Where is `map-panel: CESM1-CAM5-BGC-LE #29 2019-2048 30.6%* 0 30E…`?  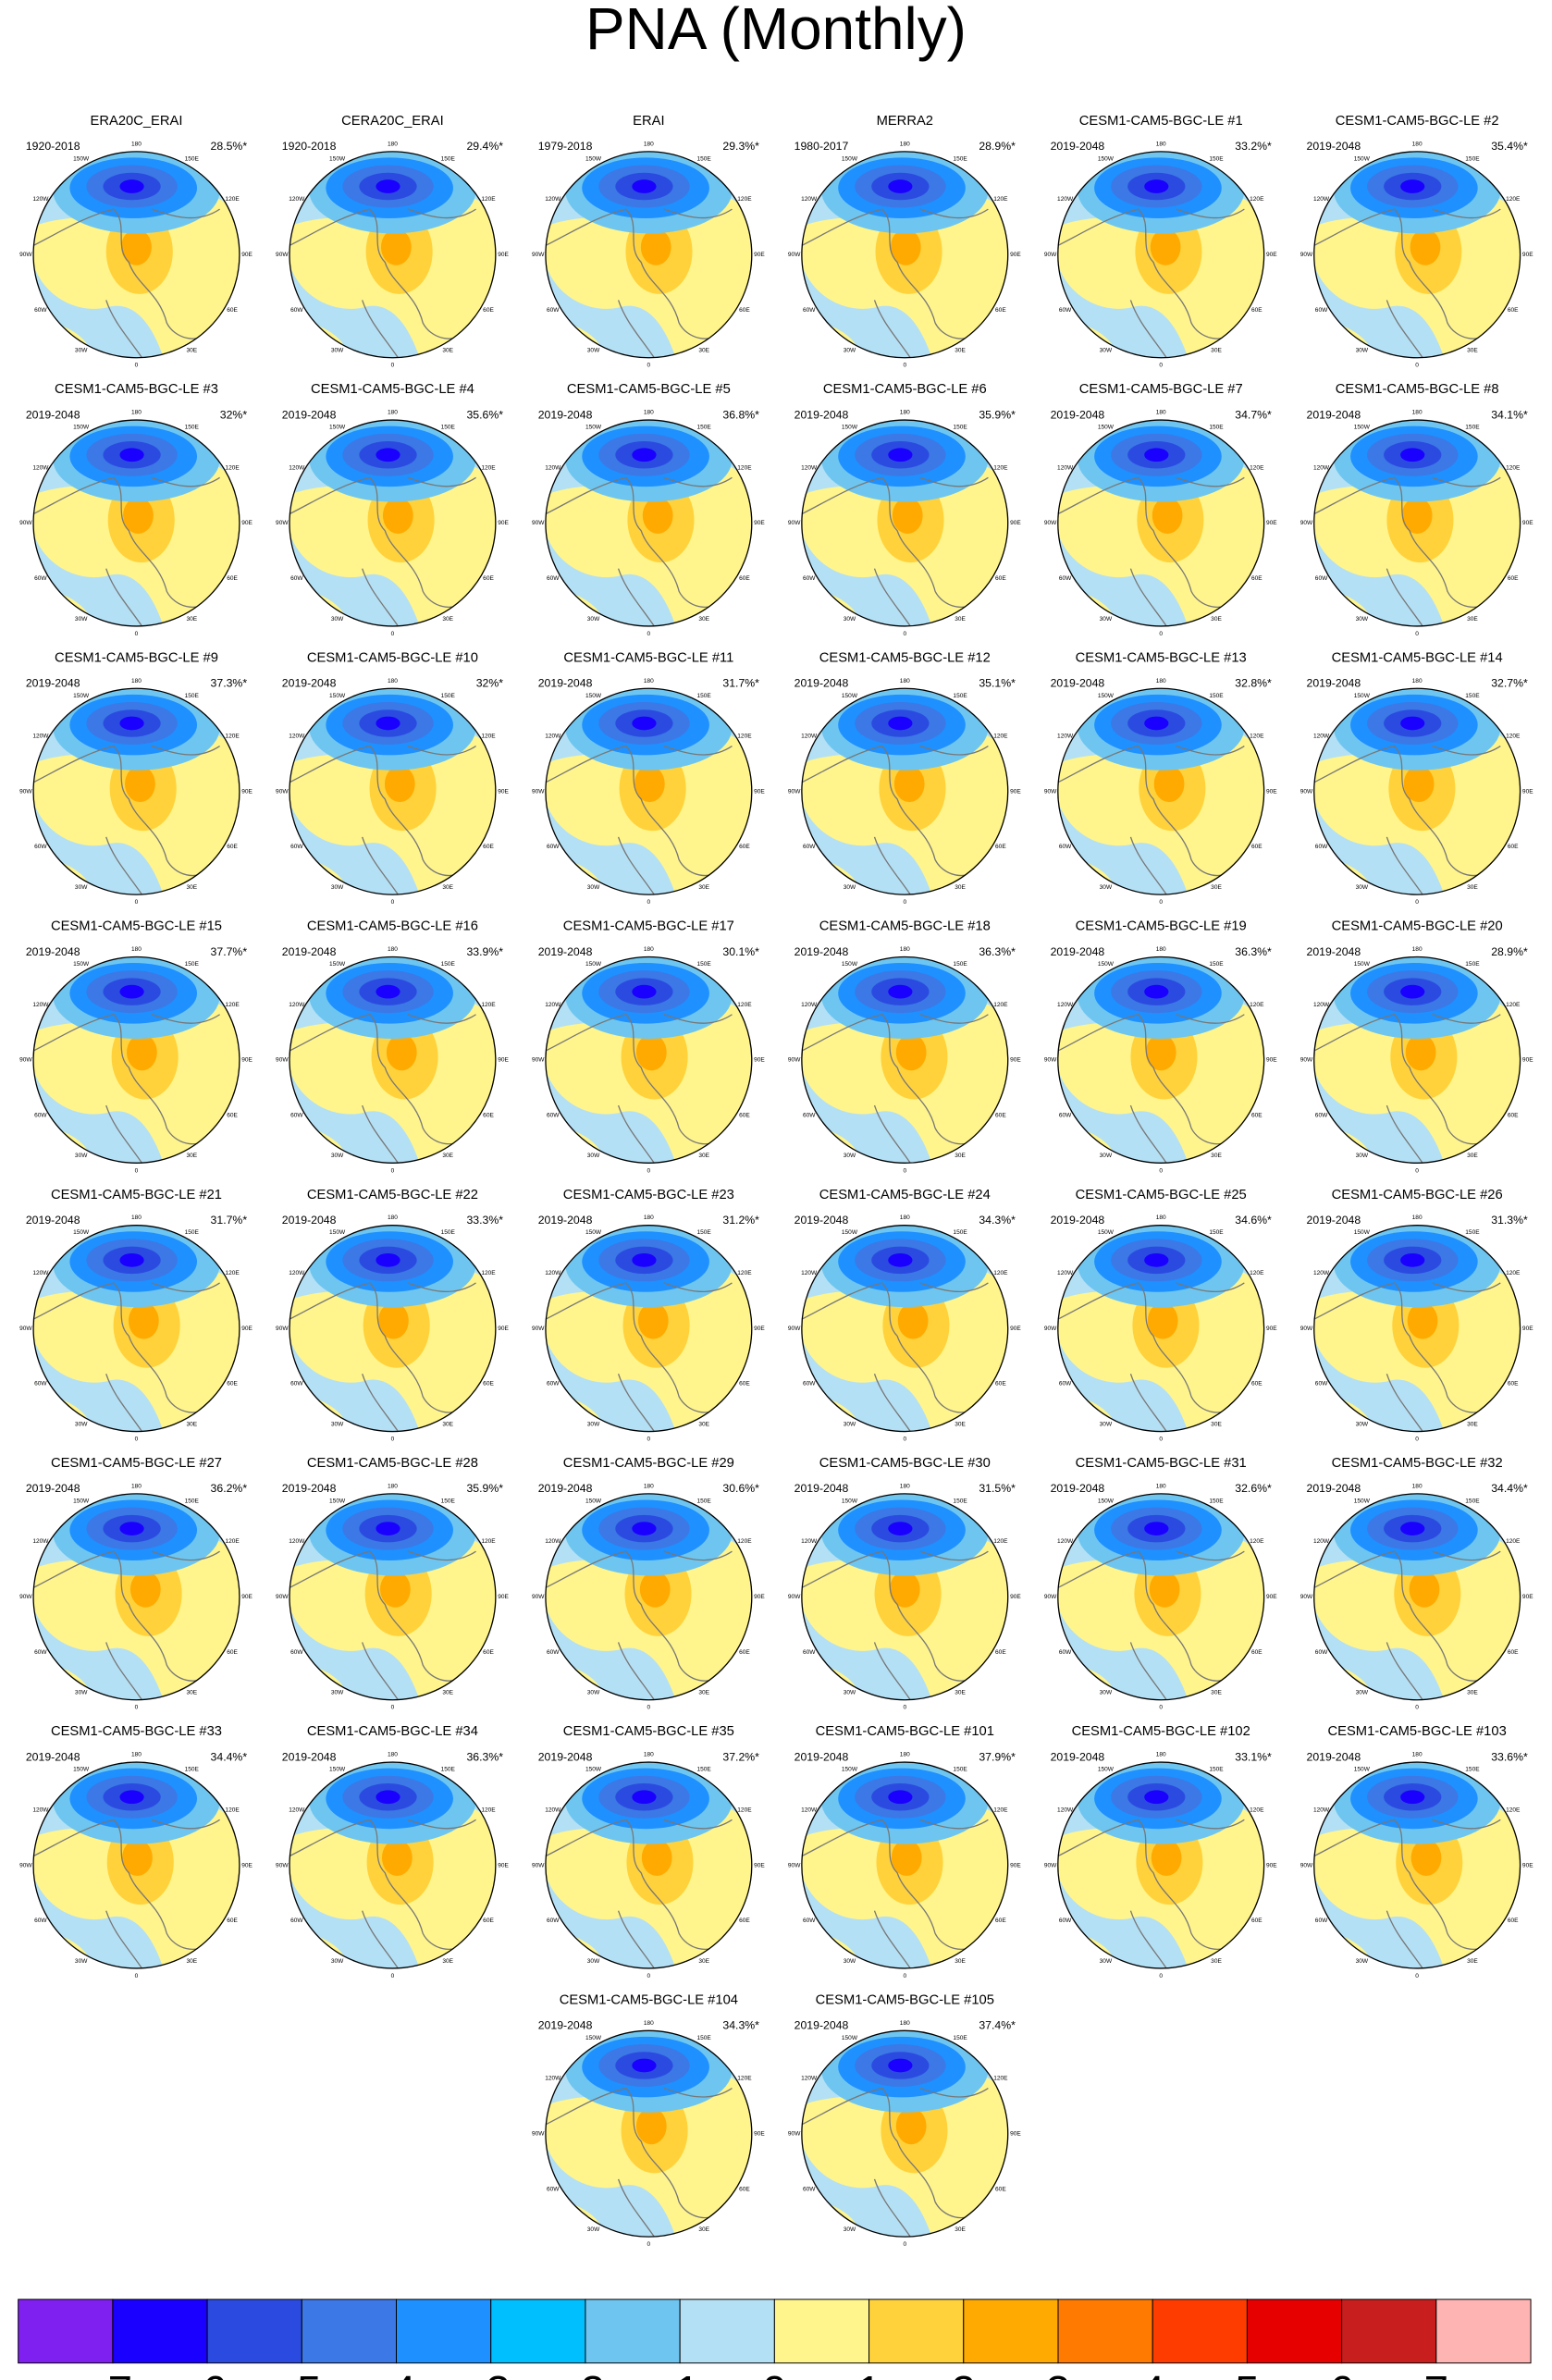 map-panel: CESM1-CAM5-BGC-LE #29 2019-2048 30.6%* 0 30E… is located at coordinates (648, 1583).